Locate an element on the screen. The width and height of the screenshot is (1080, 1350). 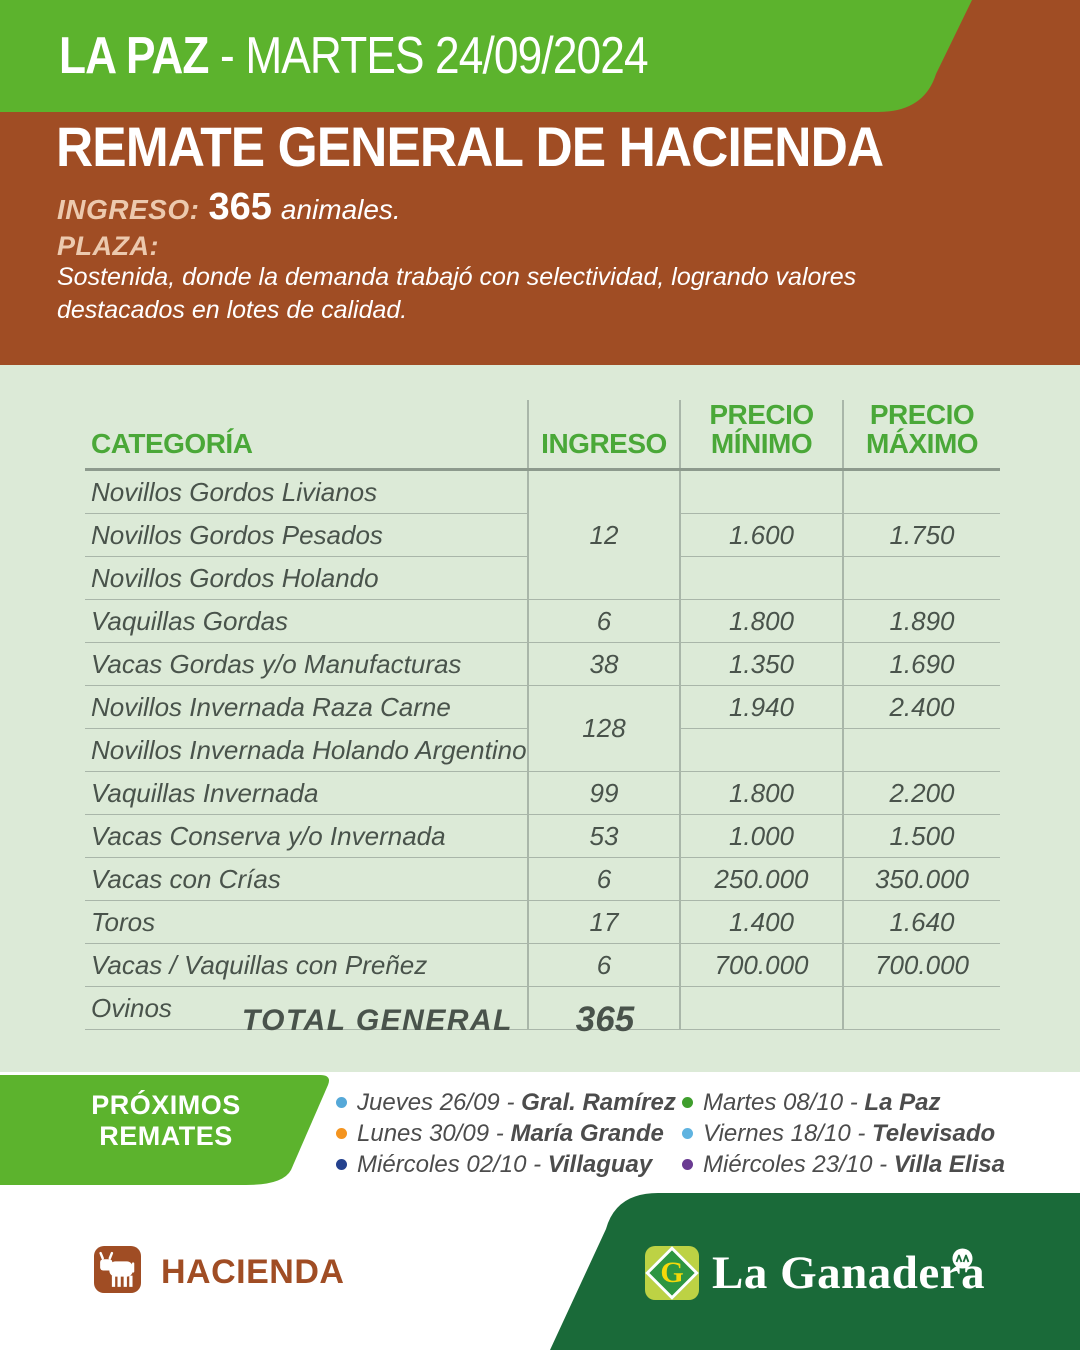
cell-category: Novillos Gordos Pesados is located at coordinates (307, 535).